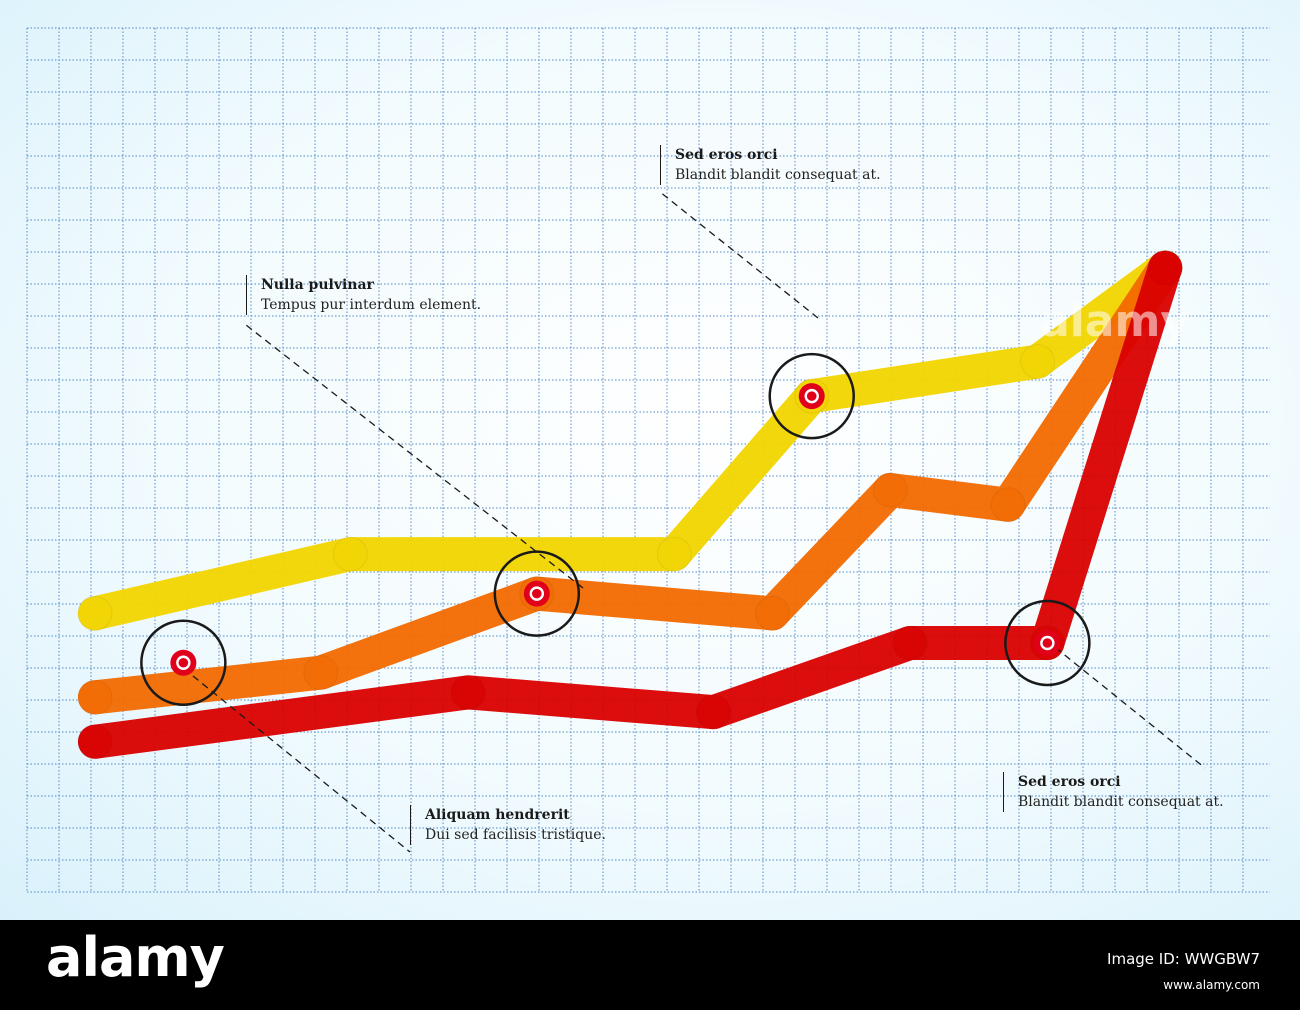 The image size is (1300, 1010). What do you see at coordinates (317, 285) in the screenshot?
I see `callout-title: Nulla pulvinar` at bounding box center [317, 285].